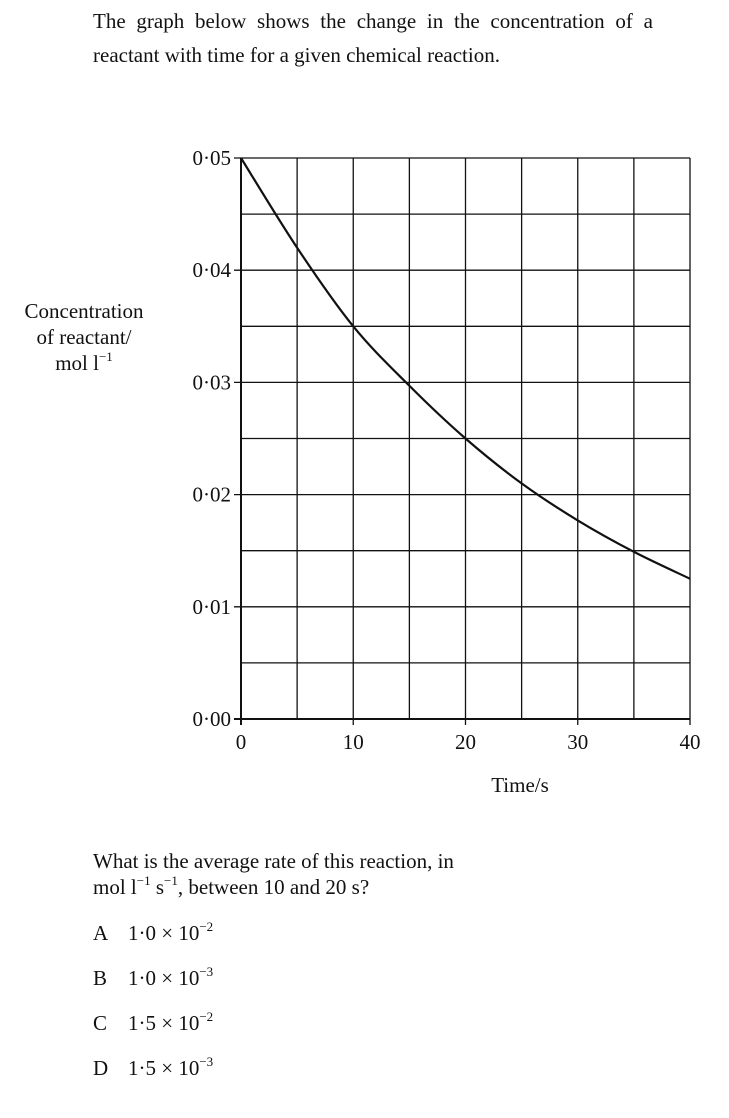  I want to click on unit-b: s, so click(157, 887).